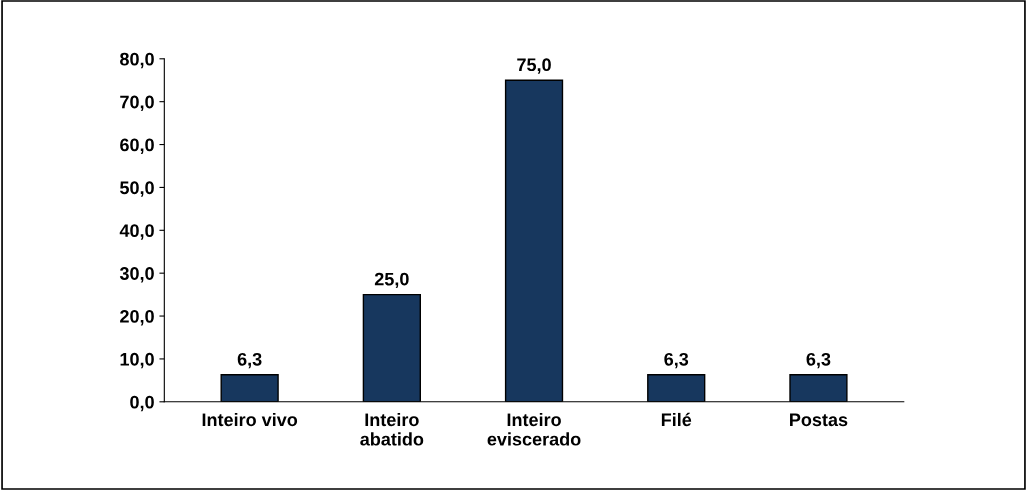  Describe the element at coordinates (137, 60) in the screenshot. I see `y-tick-label: 80,0` at that location.